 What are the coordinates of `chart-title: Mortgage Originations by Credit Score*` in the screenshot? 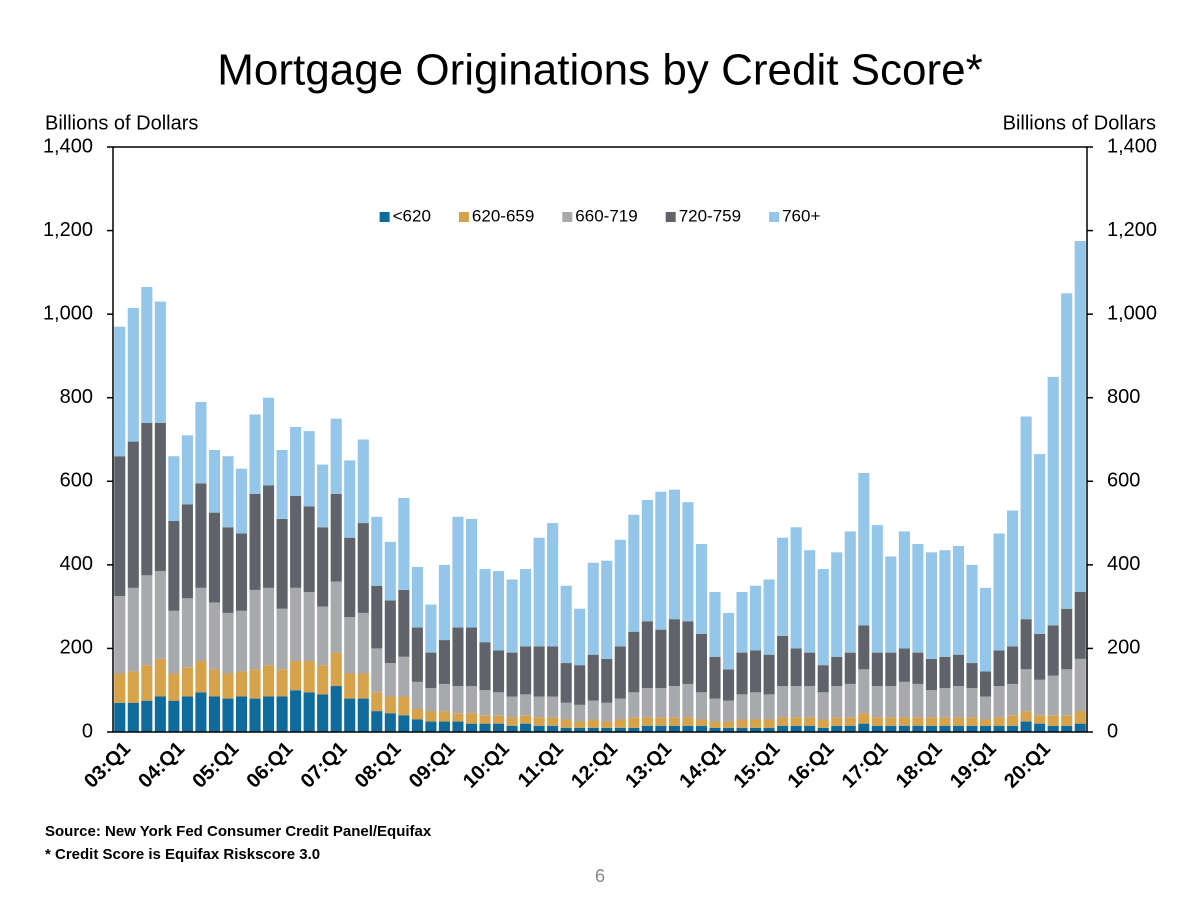 It's located at (599, 70).